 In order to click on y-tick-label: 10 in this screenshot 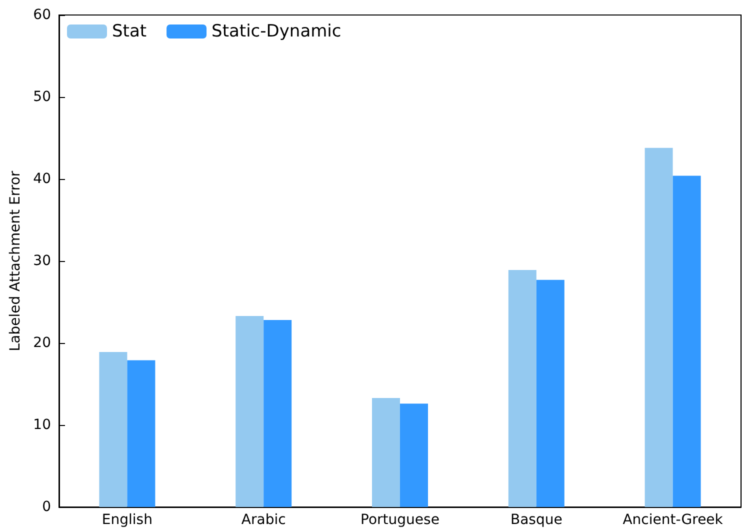, I will do `click(42, 425)`.